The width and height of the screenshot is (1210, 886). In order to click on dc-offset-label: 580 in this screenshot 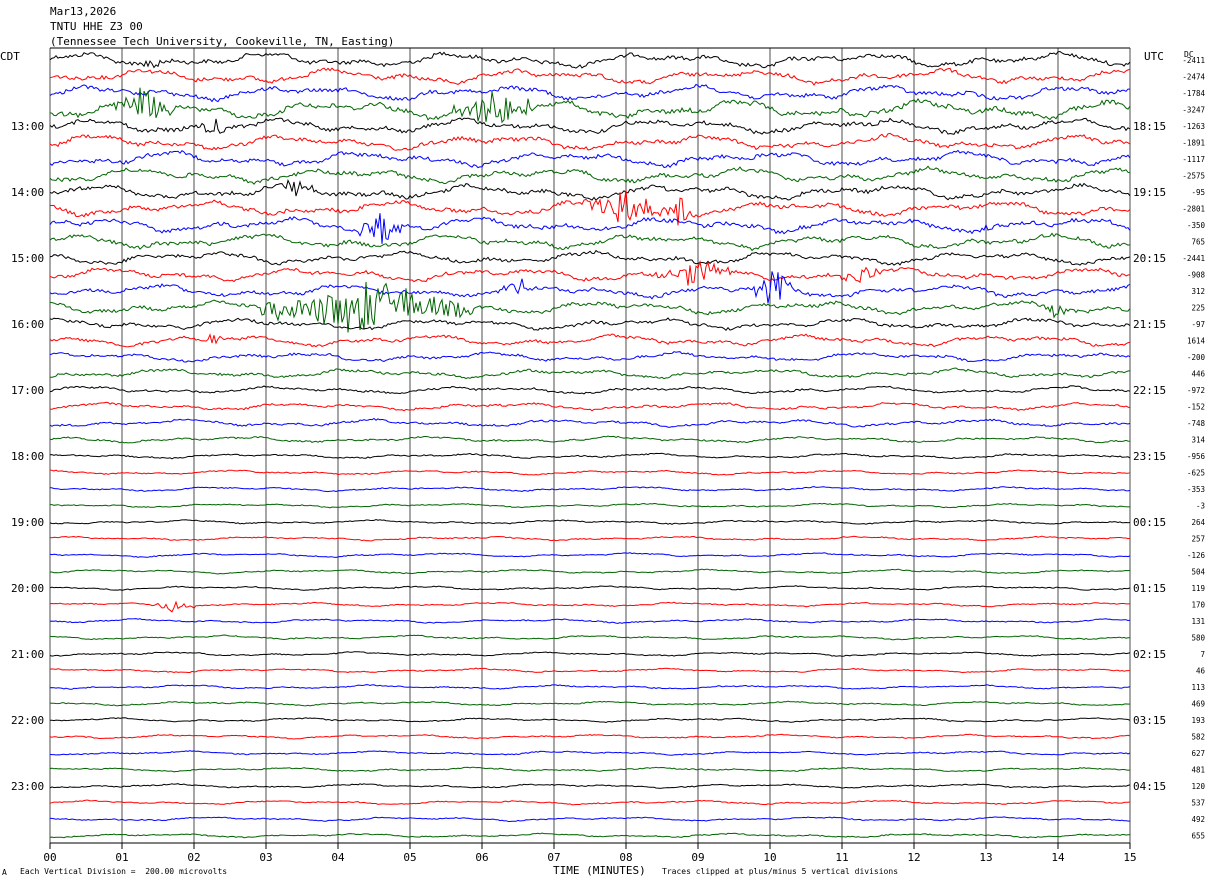, I will do `click(1198, 638)`.